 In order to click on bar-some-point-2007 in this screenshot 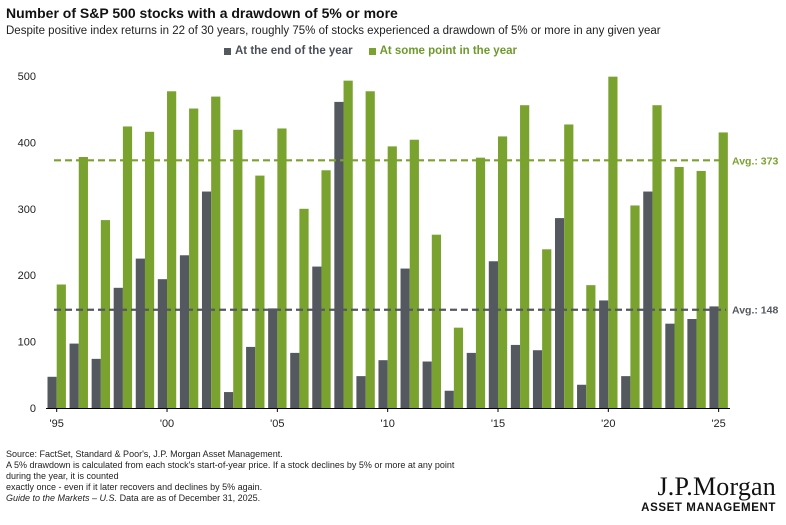, I will do `click(326, 289)`.